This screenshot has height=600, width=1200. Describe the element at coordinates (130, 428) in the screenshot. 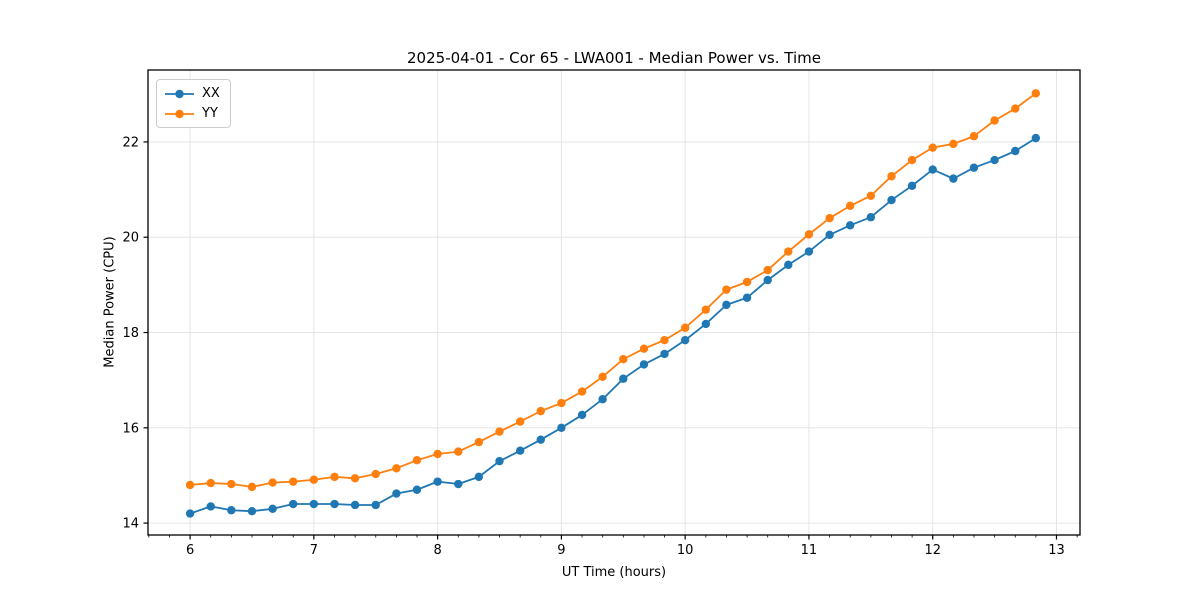

I see `y-tick-label: 16` at that location.